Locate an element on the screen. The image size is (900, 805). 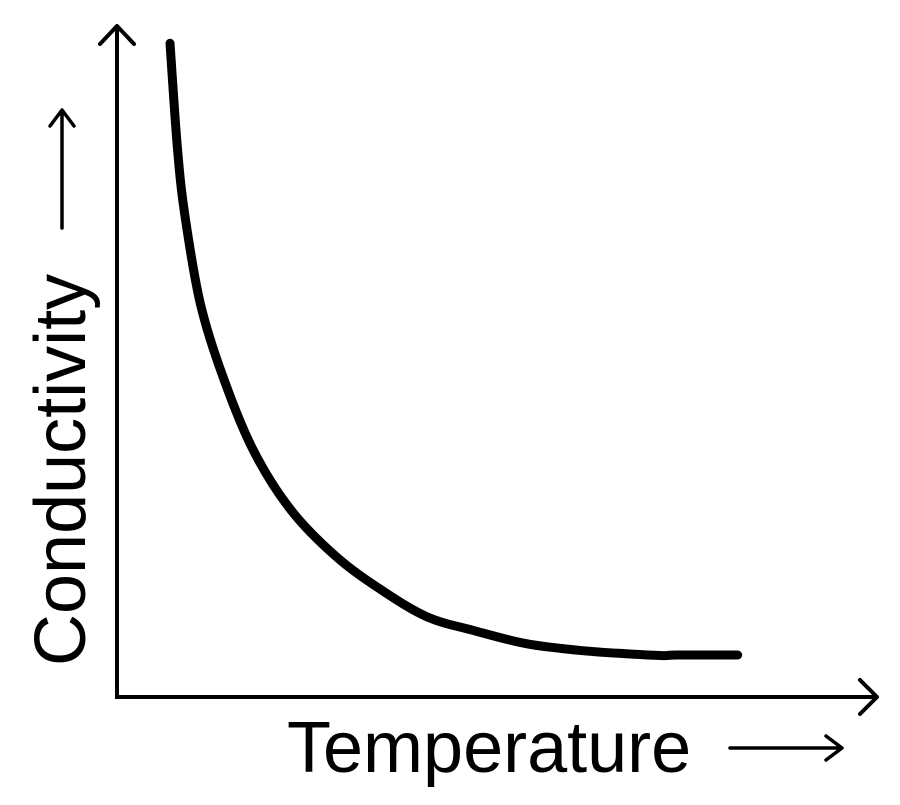
y-axis-arrowhead is located at coordinates (117, 35).